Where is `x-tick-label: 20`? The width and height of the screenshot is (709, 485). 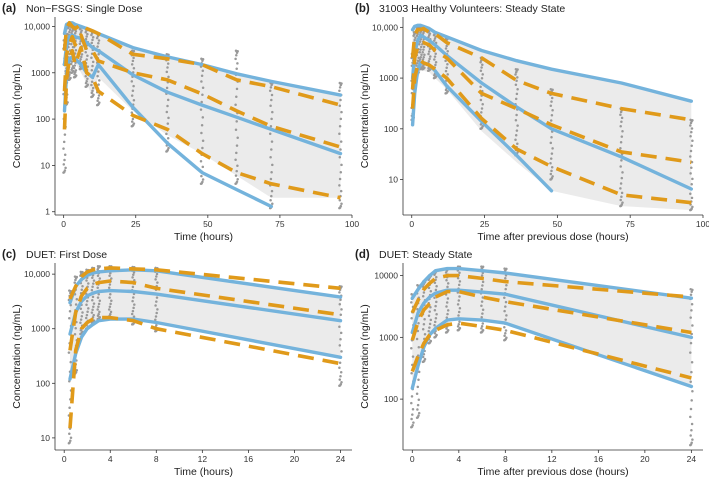
x-tick-label: 20 is located at coordinates (645, 459).